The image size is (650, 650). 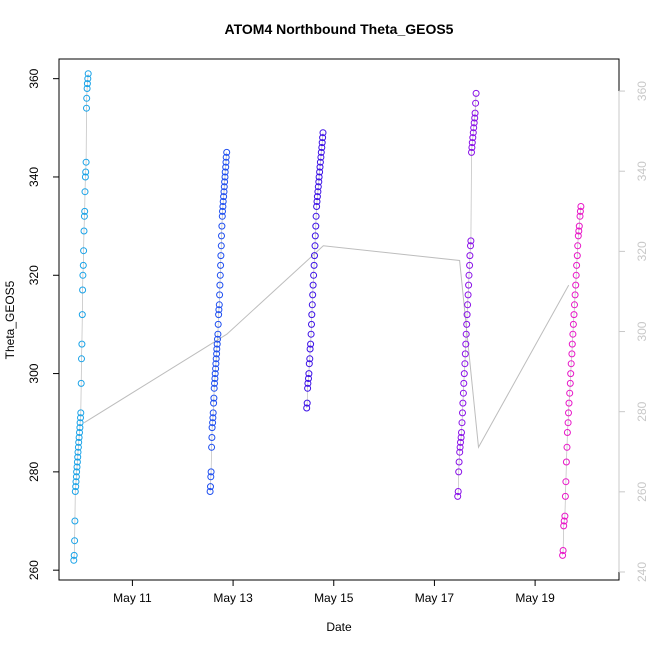 I want to click on right-tick-label: 260, so click(x=642, y=491).